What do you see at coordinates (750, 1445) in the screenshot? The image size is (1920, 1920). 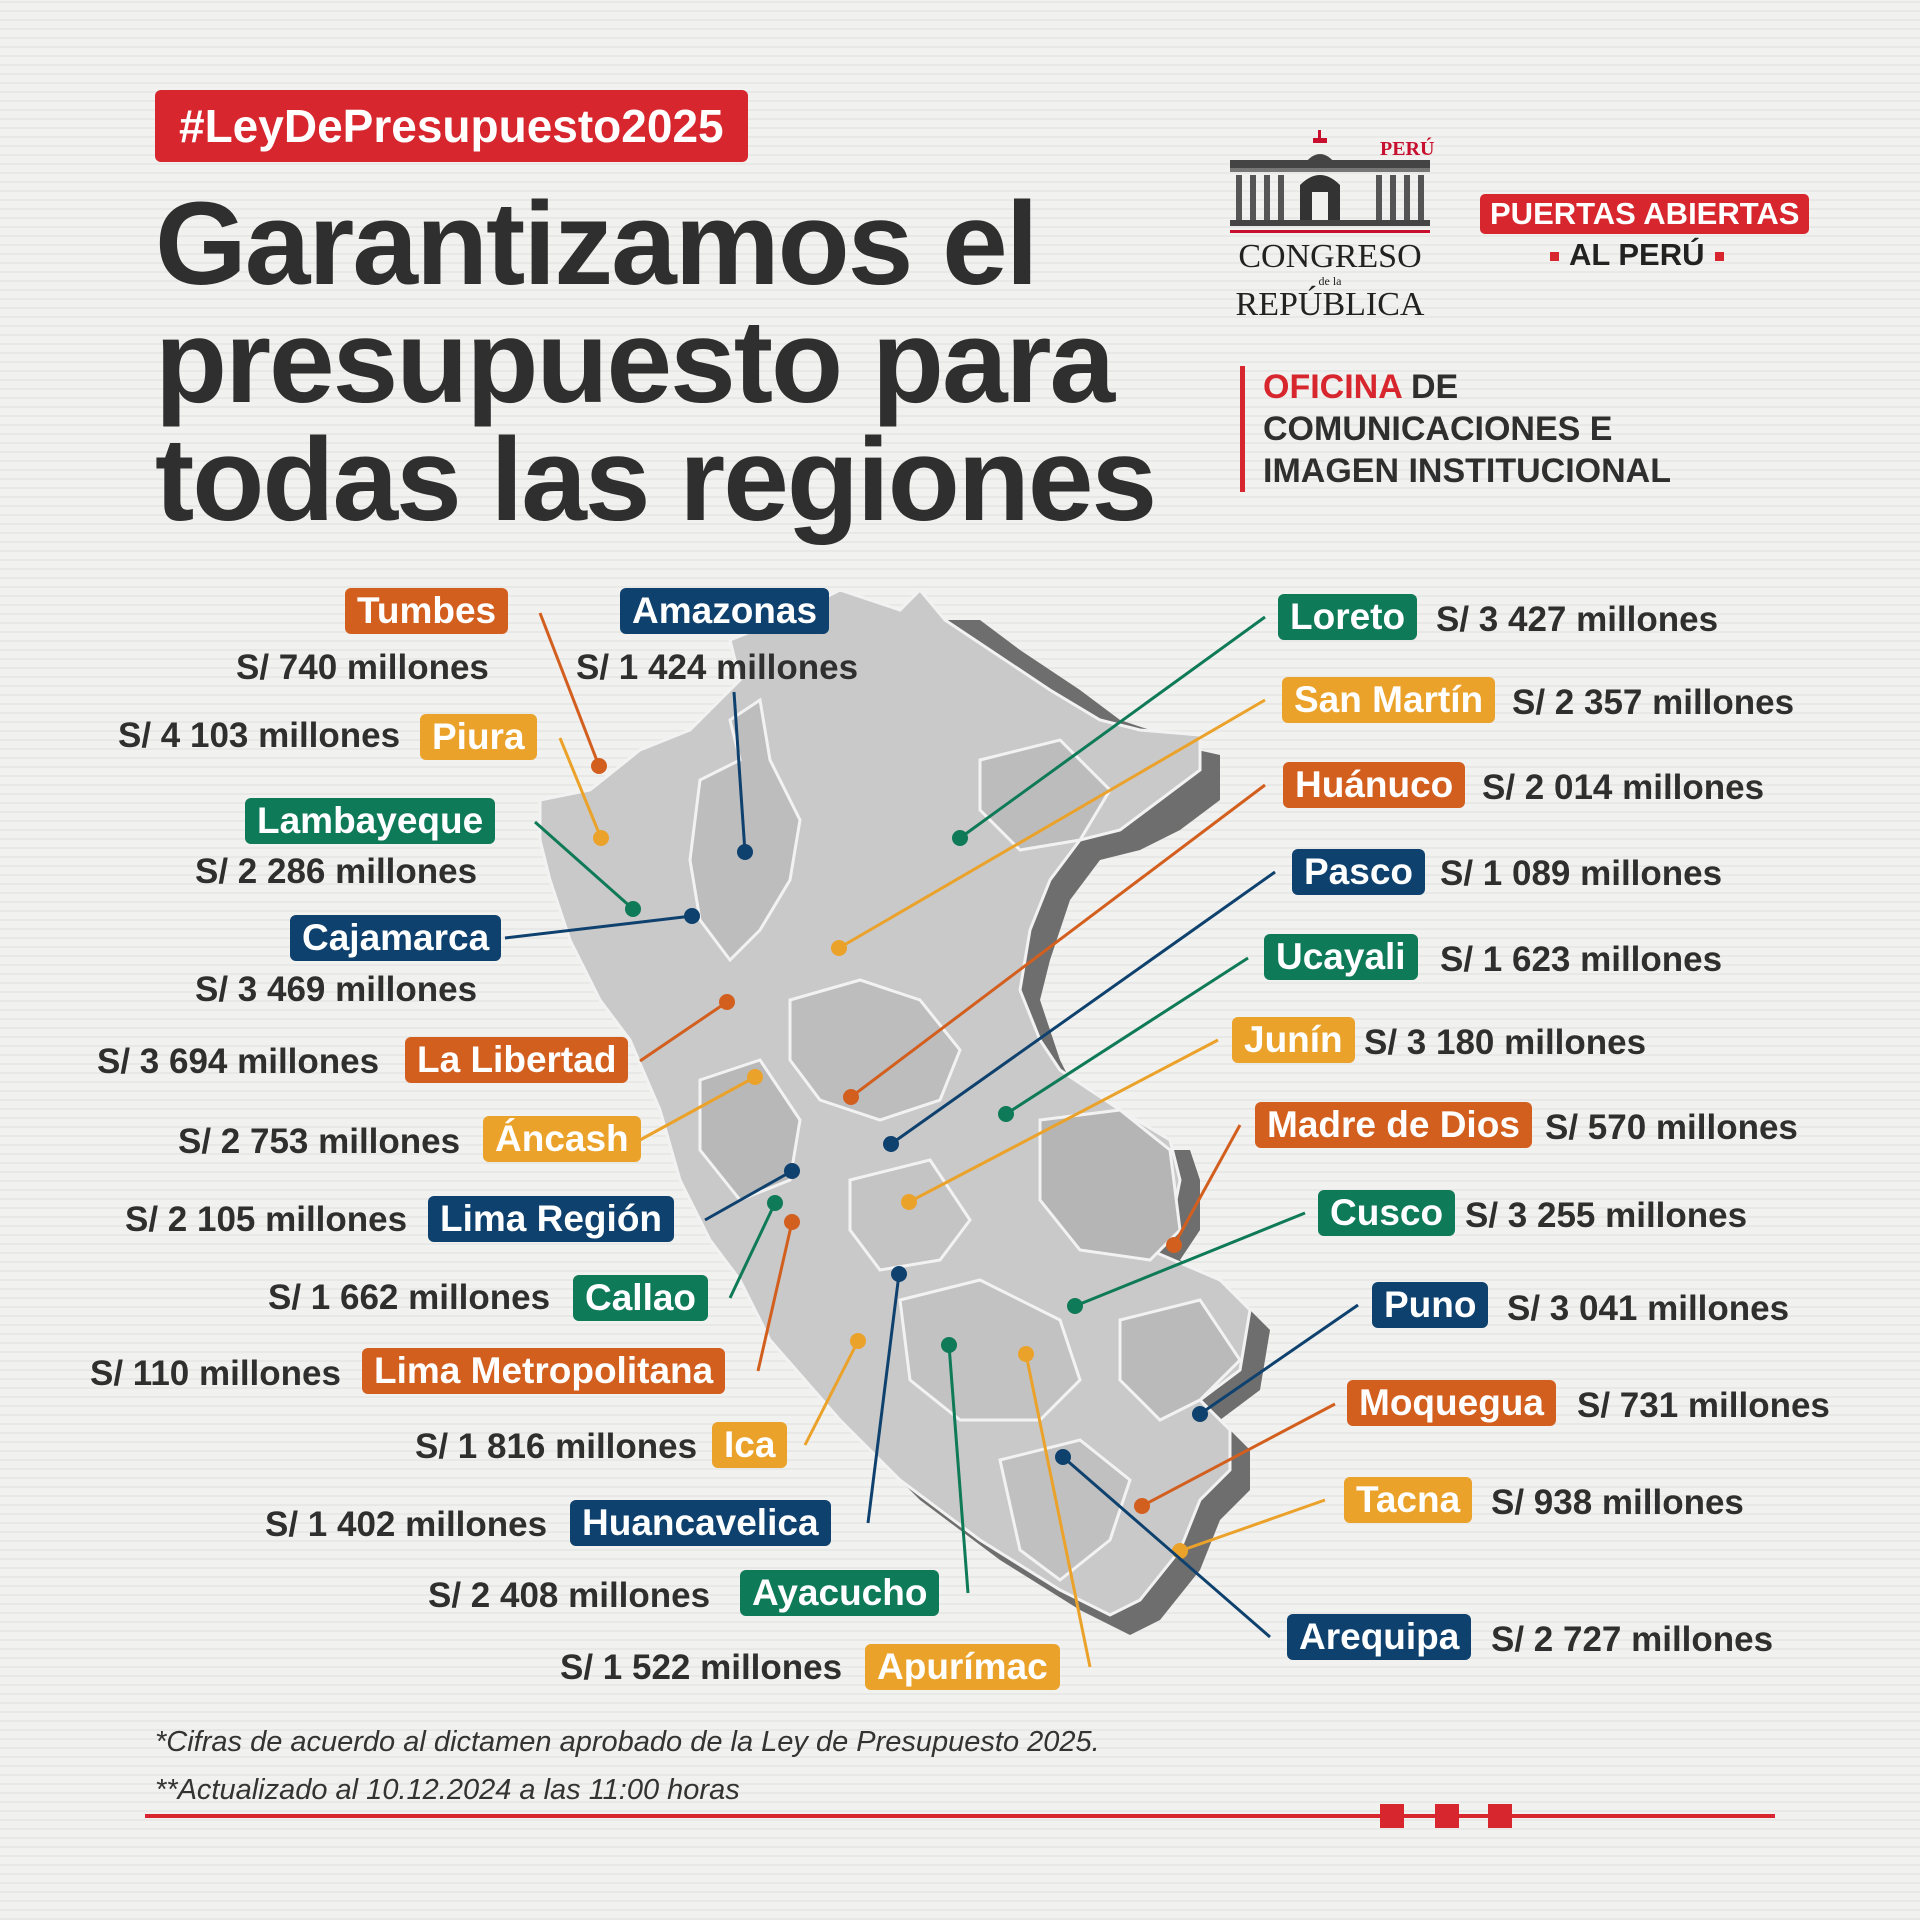 I see `region-label-ica: Ica` at bounding box center [750, 1445].